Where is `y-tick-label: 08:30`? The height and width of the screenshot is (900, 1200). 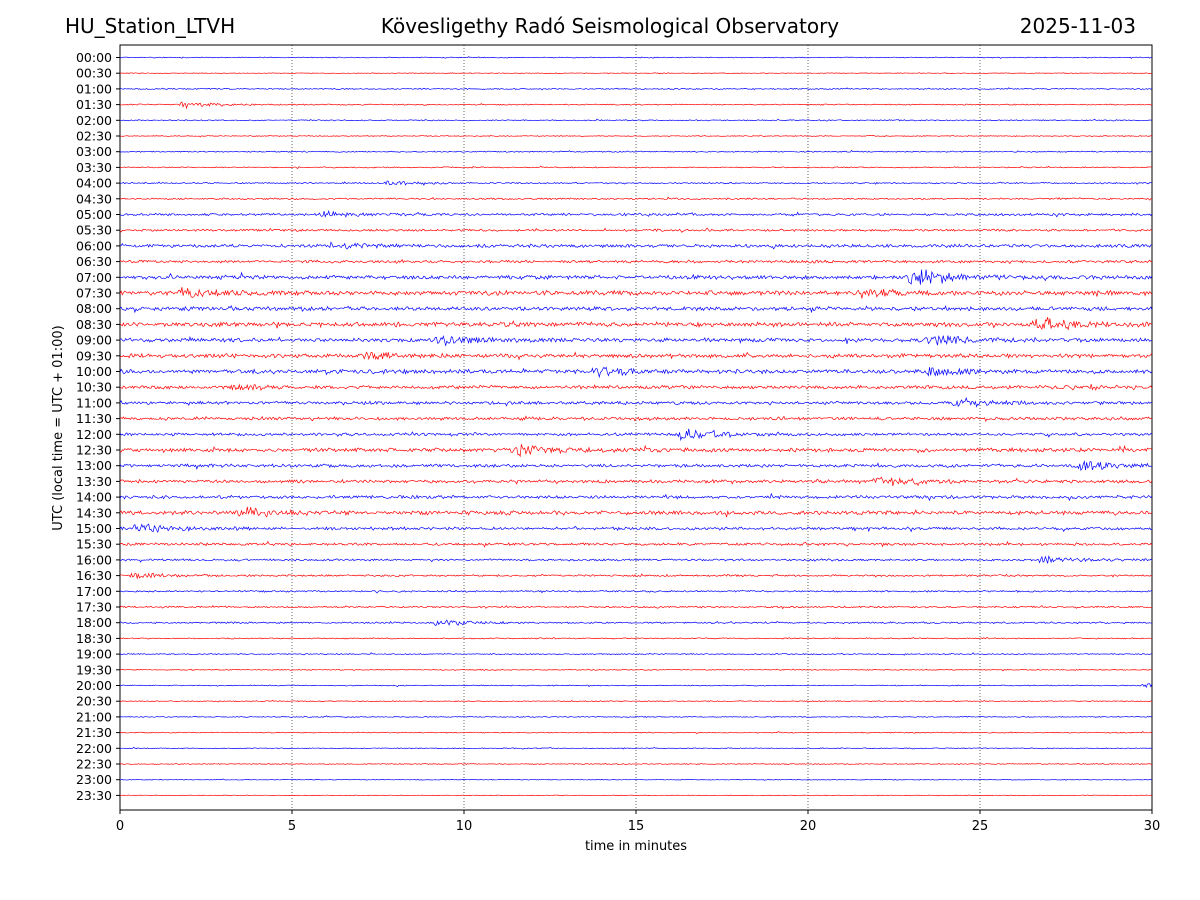
y-tick-label: 08:30 is located at coordinates (94, 324).